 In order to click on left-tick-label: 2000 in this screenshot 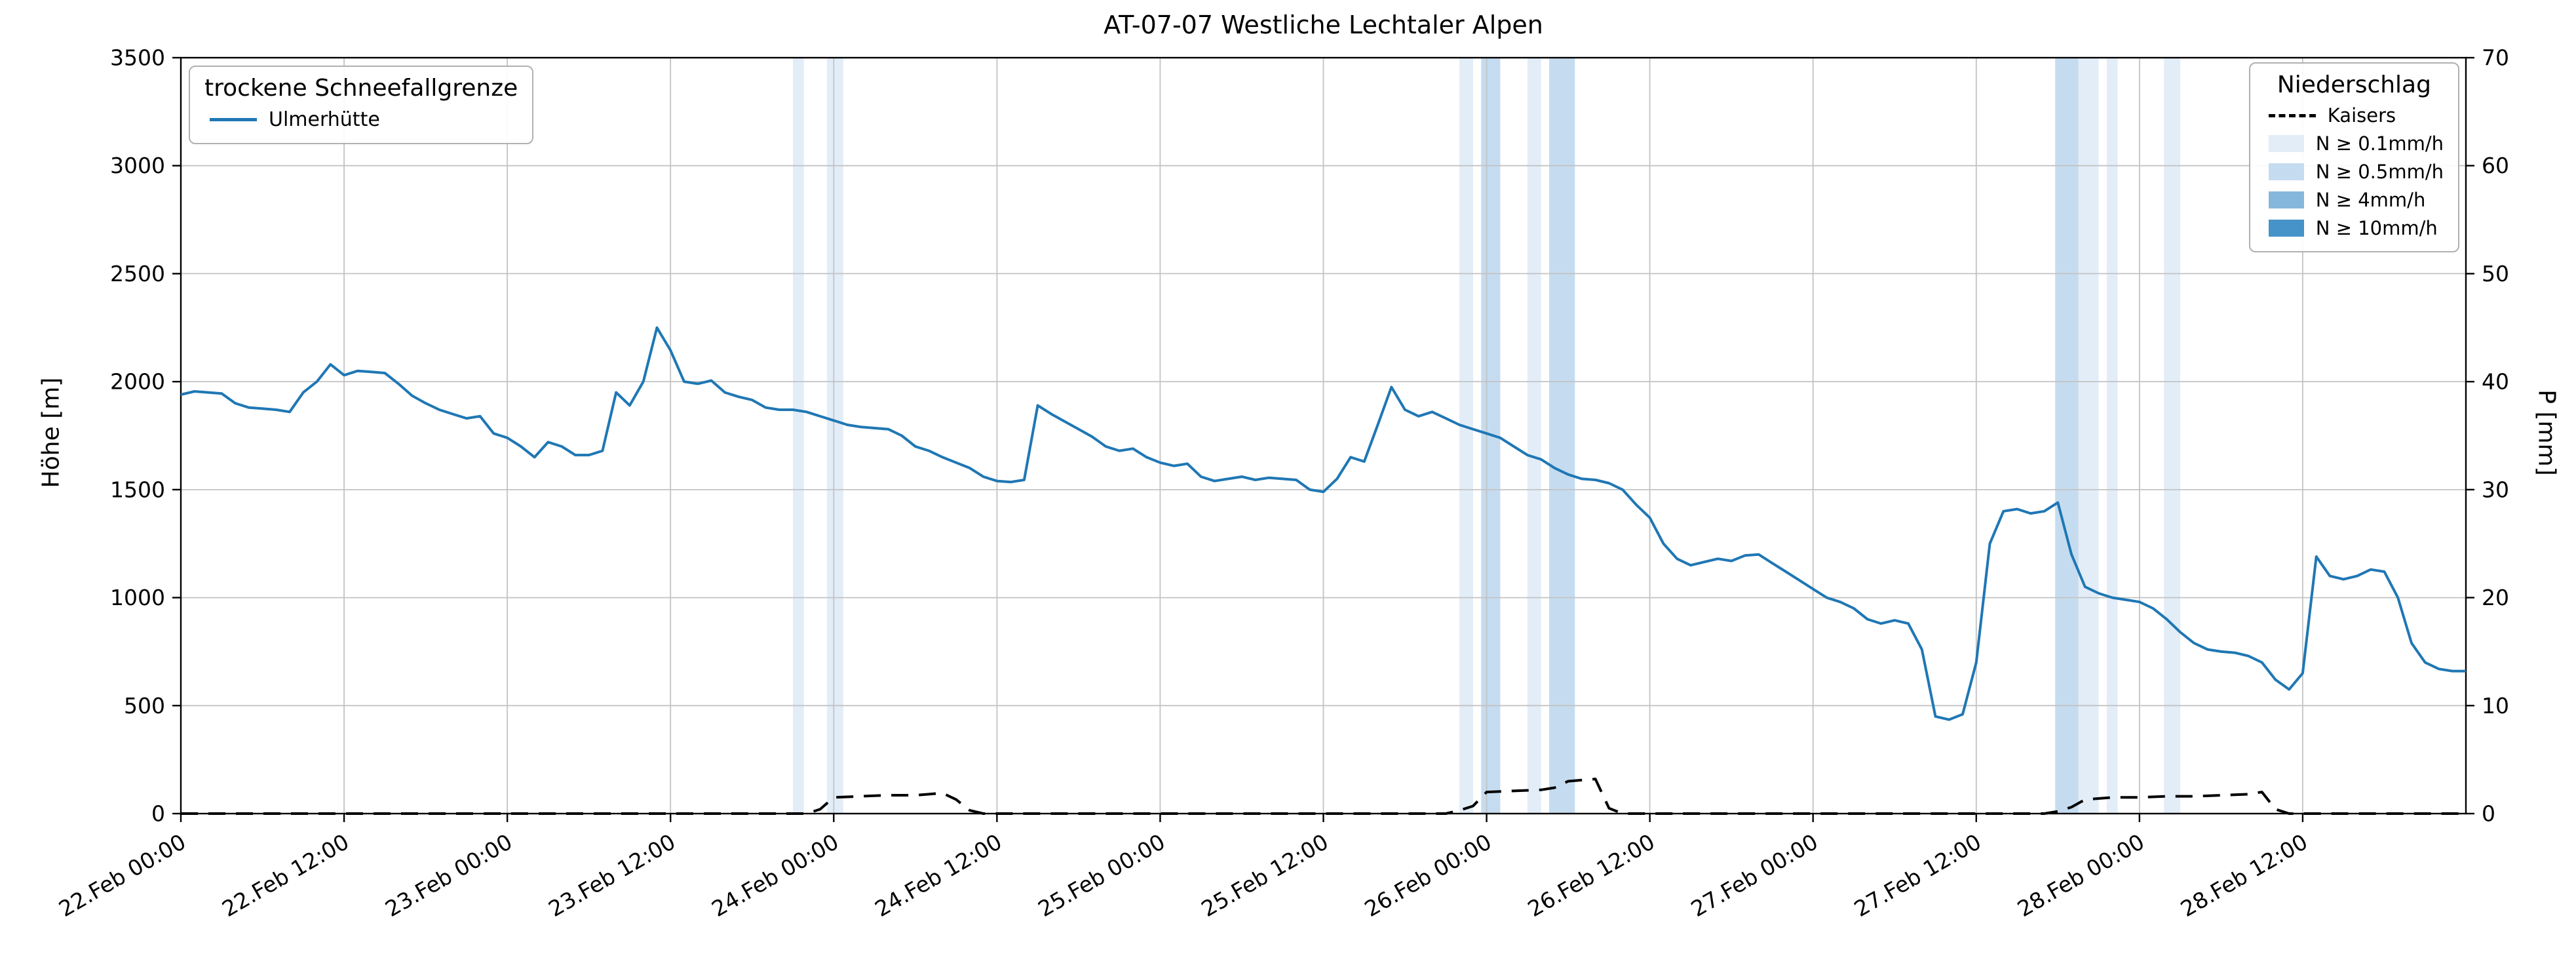, I will do `click(137, 382)`.